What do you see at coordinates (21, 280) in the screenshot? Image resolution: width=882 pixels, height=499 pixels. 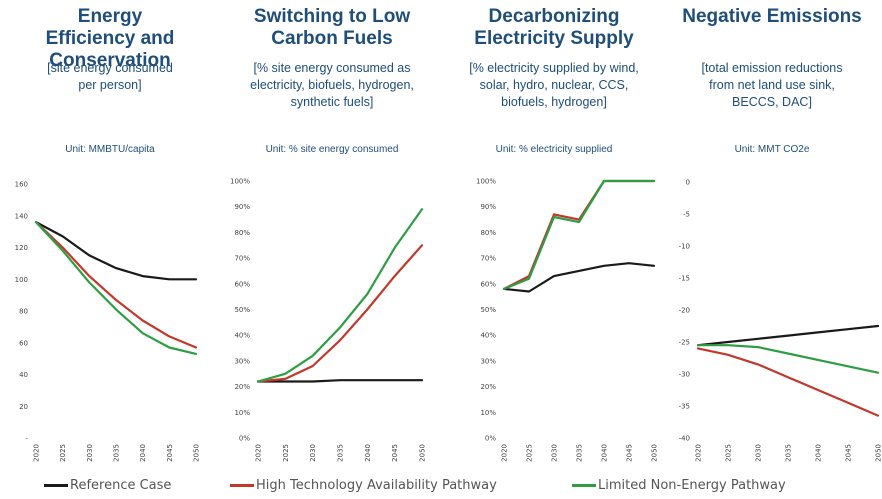 I see `y-tick-label: 100` at bounding box center [21, 280].